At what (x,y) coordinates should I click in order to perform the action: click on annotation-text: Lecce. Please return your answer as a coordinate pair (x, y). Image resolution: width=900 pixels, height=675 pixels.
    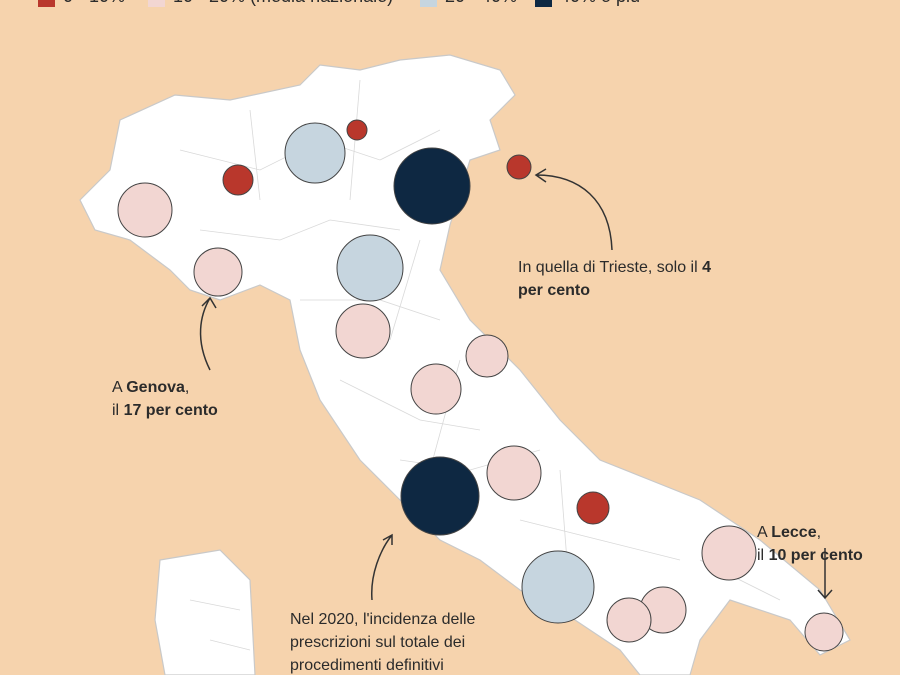
    Looking at the image, I should click on (793, 532).